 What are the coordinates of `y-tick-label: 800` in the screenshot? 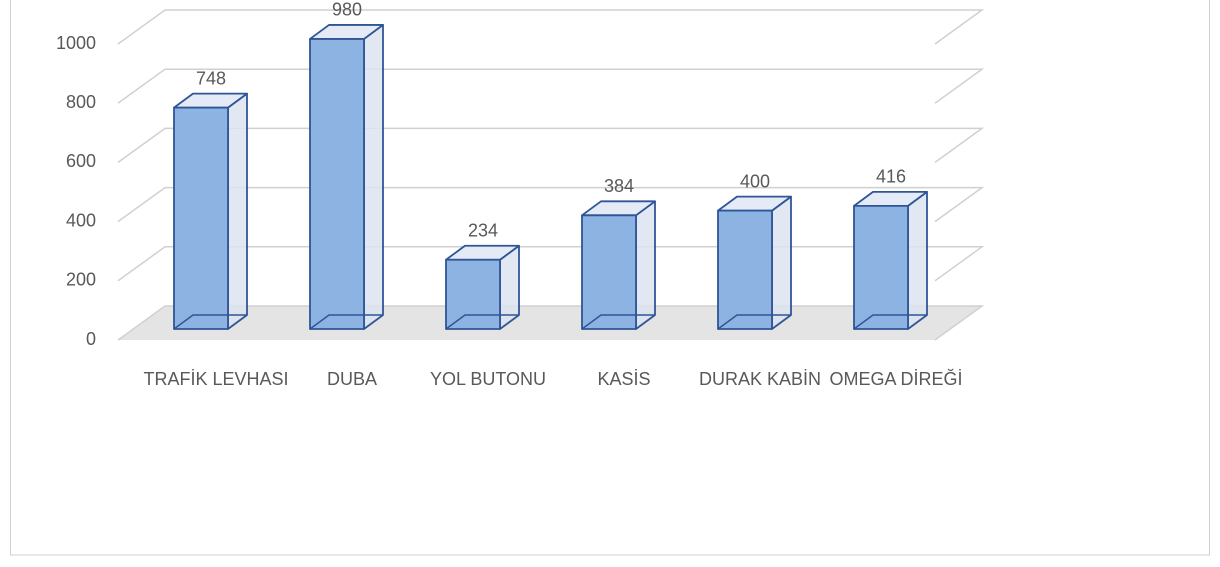 It's located at (81, 102).